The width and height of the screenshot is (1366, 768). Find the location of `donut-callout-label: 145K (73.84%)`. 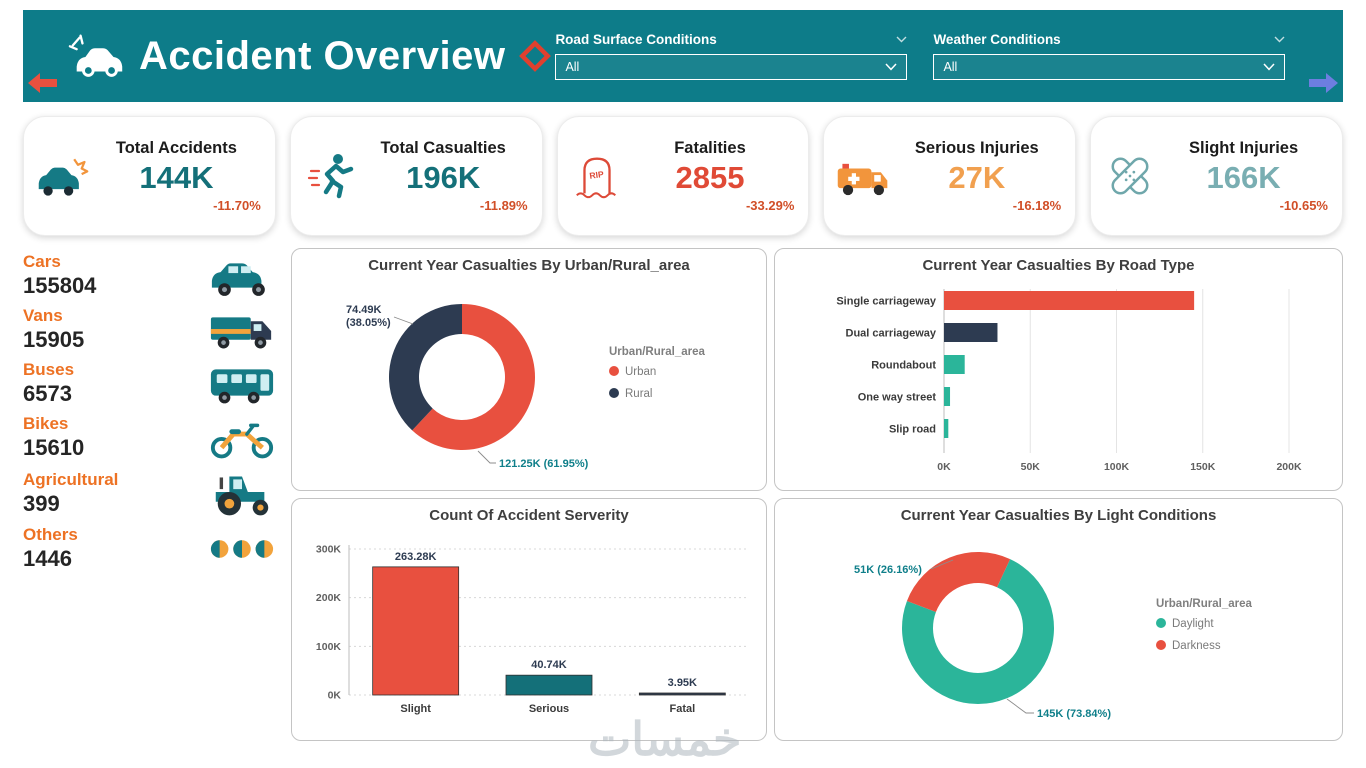

donut-callout-label: 145K (73.84%) is located at coordinates (1074, 714).